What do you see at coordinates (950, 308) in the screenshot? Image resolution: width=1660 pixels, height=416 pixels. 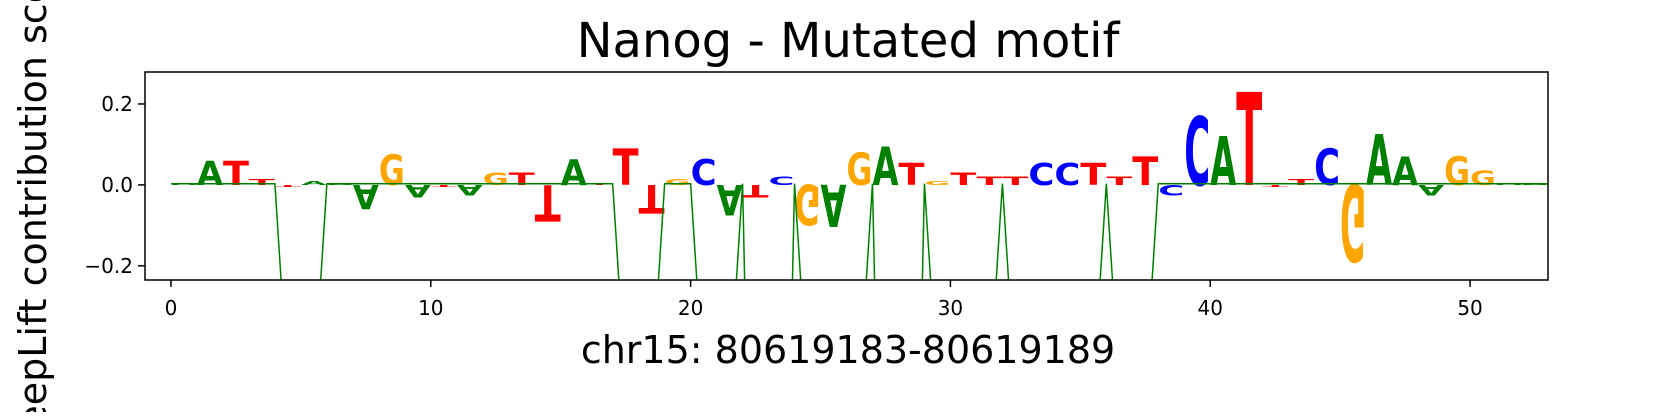 I see `x-tick-label: 30` at bounding box center [950, 308].